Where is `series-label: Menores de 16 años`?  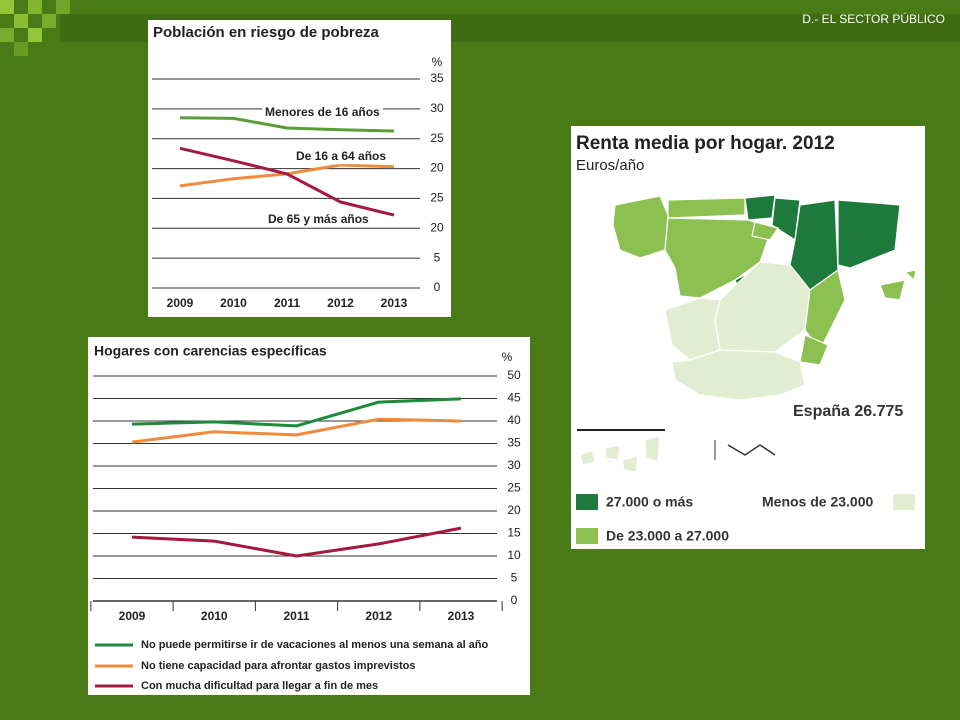
series-label: Menores de 16 años is located at coordinates (322, 112).